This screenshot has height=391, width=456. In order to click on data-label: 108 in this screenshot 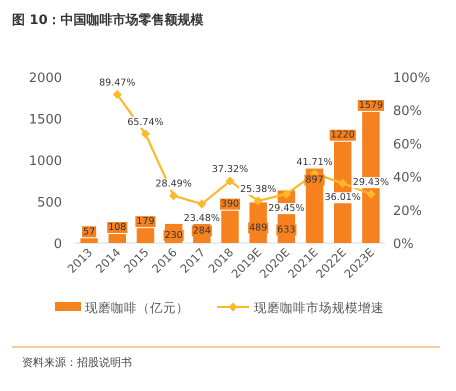, I will do `click(117, 228)`.